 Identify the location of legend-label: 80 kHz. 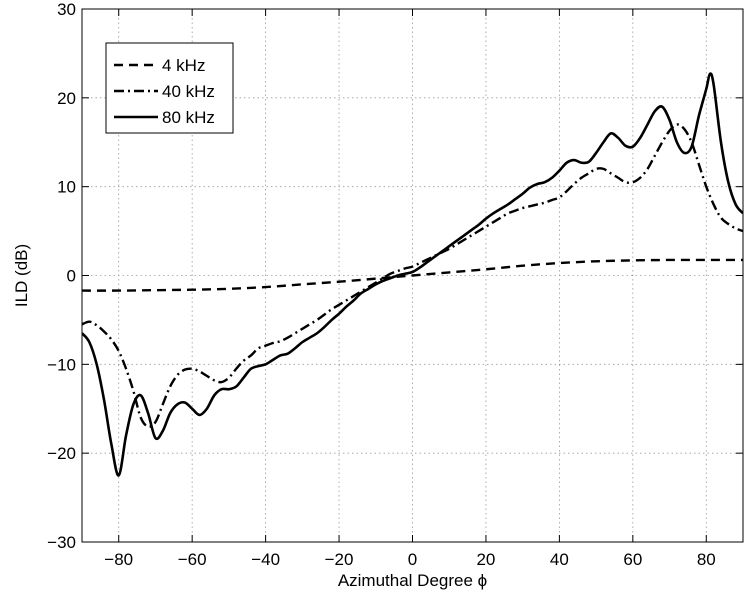
(188, 117).